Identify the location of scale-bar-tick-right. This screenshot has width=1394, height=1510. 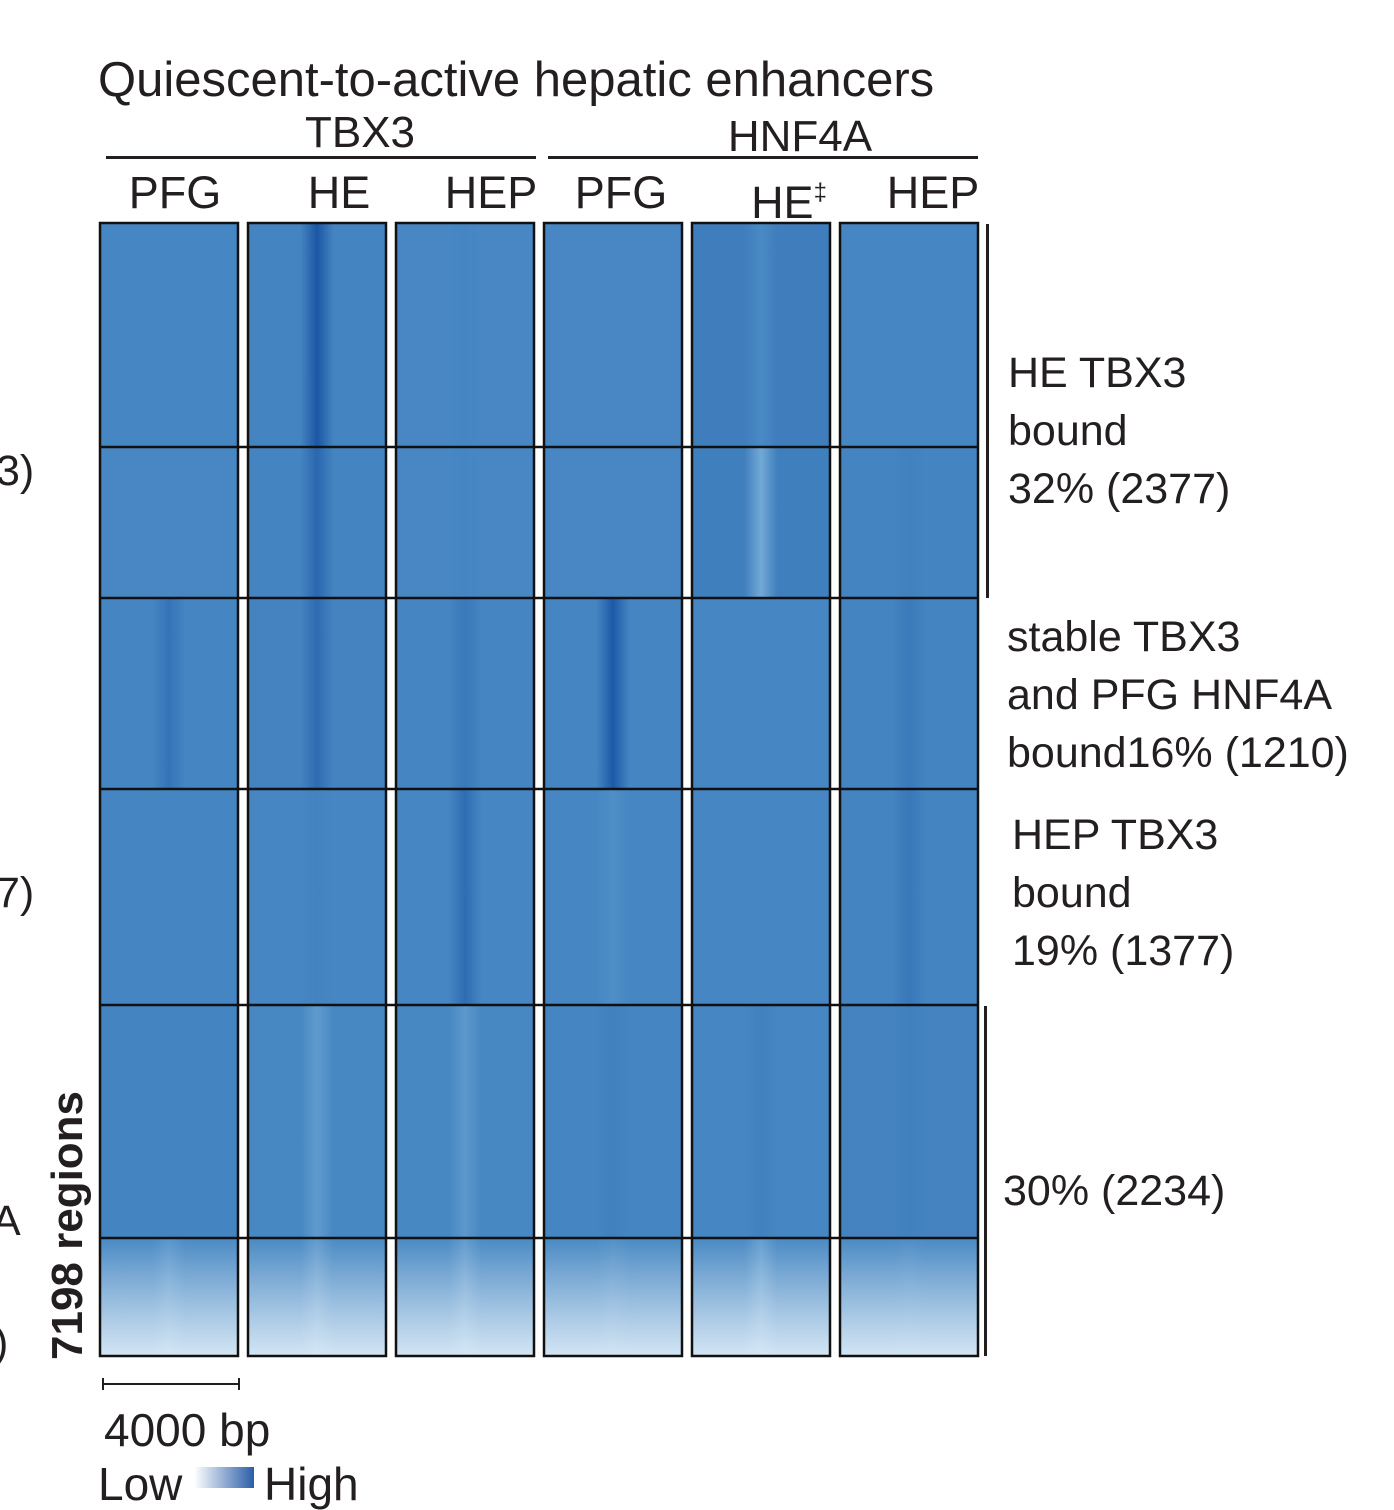
(239, 1384).